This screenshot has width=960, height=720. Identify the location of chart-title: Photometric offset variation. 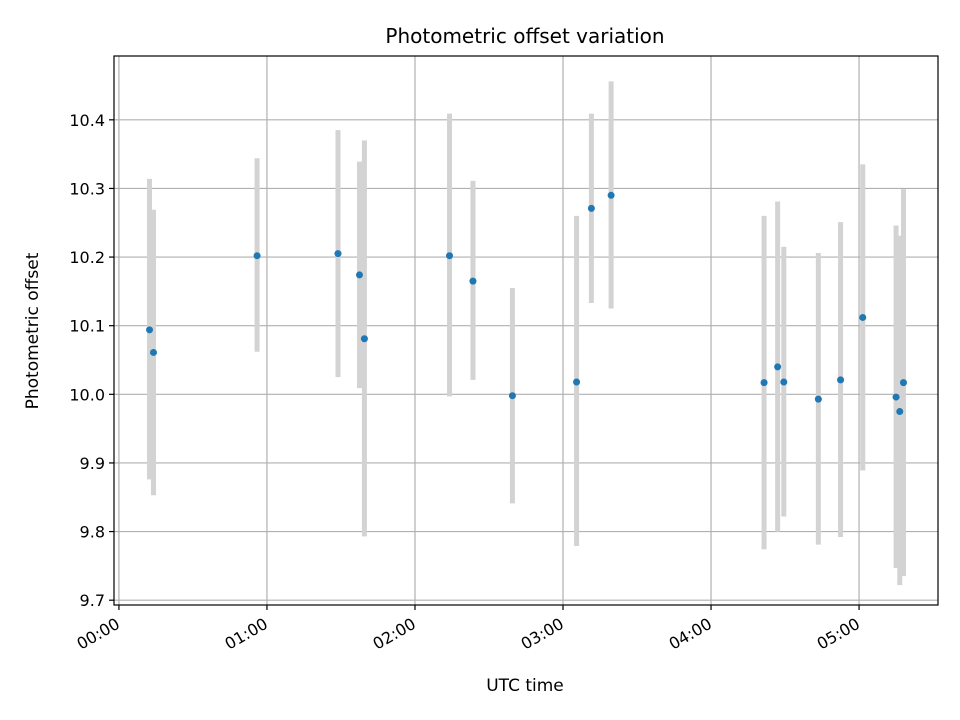
(524, 36).